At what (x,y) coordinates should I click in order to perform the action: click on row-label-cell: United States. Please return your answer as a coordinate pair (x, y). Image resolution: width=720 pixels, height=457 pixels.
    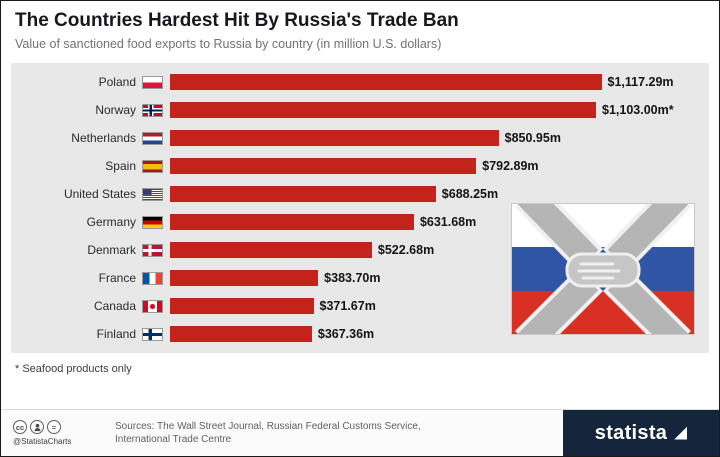
    Looking at the image, I should click on (93, 194).